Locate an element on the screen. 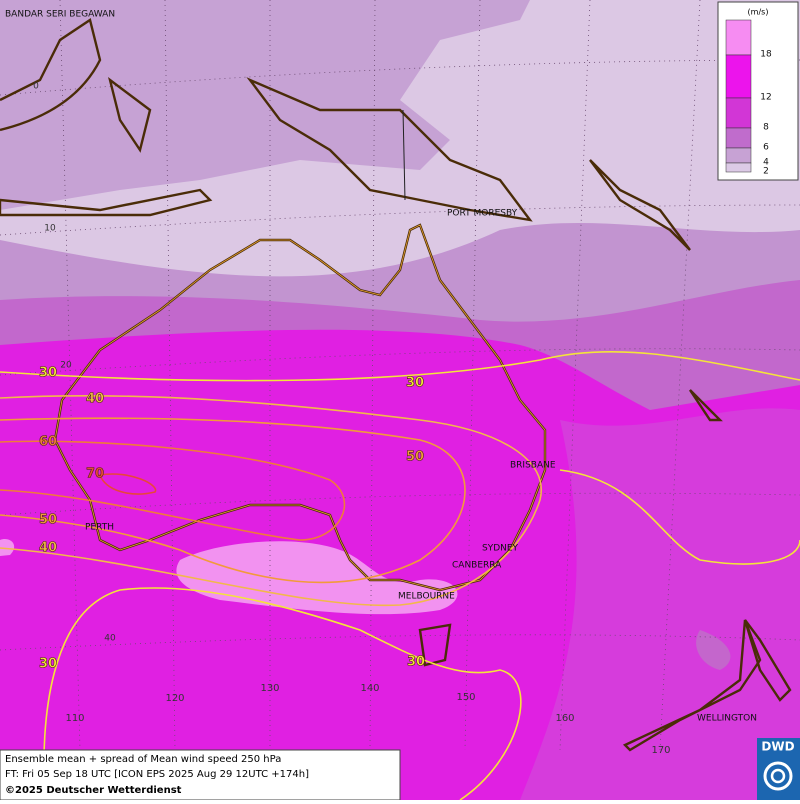 The width and height of the screenshot is (800, 804). legend-label: 18 is located at coordinates (766, 55).